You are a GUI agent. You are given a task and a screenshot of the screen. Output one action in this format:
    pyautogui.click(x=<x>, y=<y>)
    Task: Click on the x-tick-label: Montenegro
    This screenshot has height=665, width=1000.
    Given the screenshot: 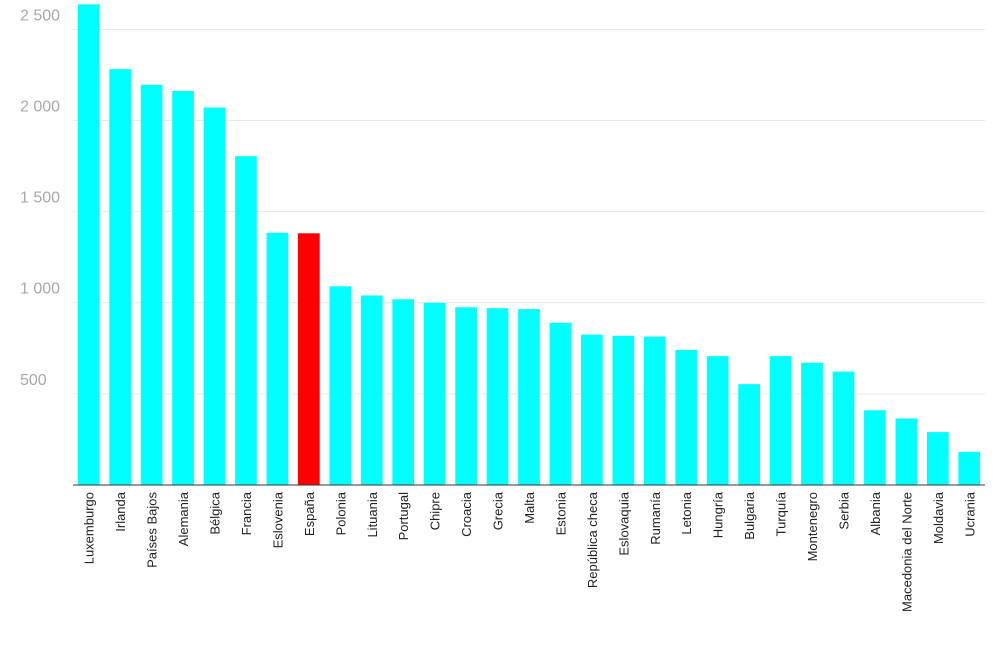 What is the action you would take?
    pyautogui.click(x=812, y=526)
    